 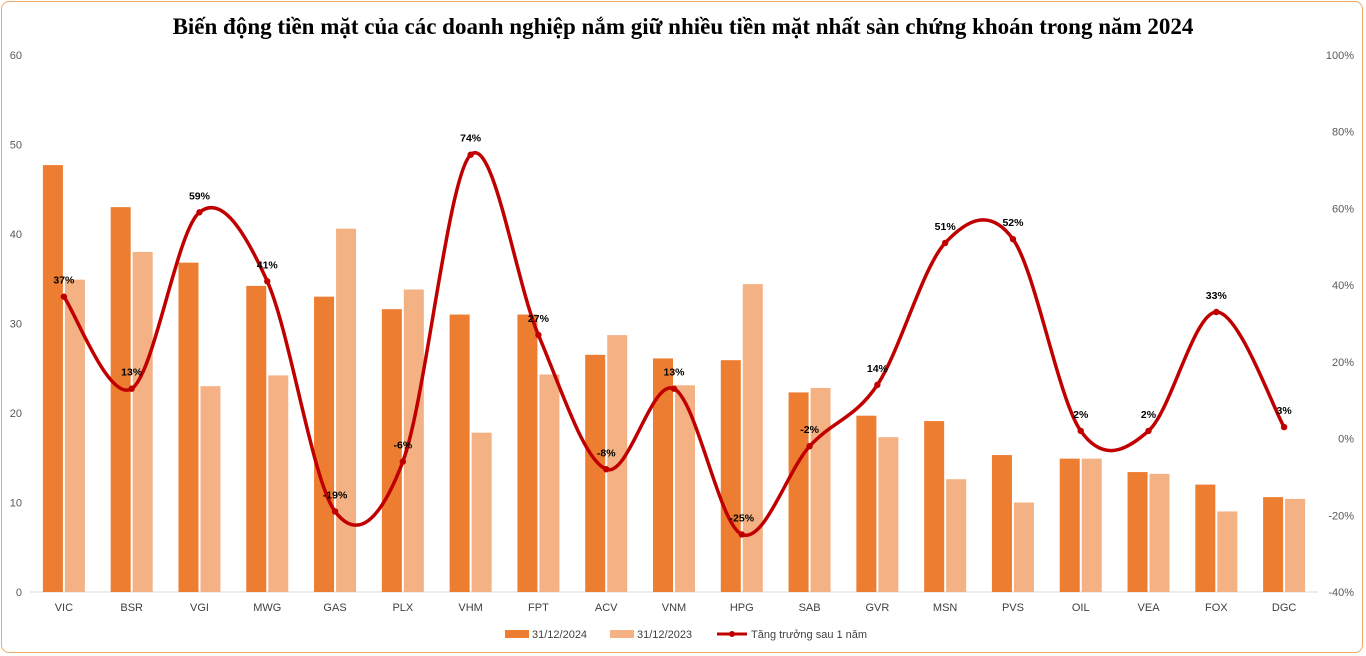 I want to click on y-left-tick-label: 0, so click(x=19, y=593).